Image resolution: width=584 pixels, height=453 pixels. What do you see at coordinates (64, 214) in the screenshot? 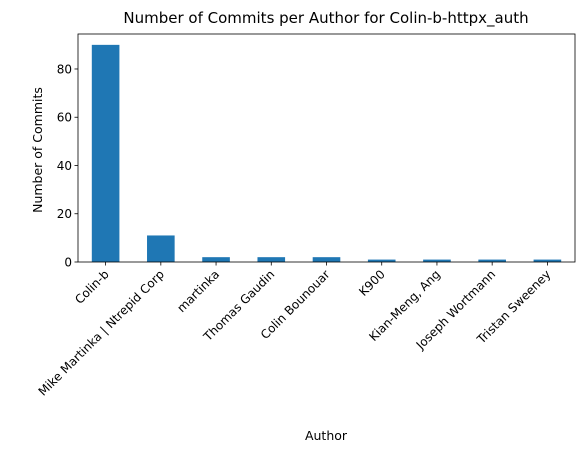
I see `y-tick-label-20: 20` at bounding box center [64, 214].